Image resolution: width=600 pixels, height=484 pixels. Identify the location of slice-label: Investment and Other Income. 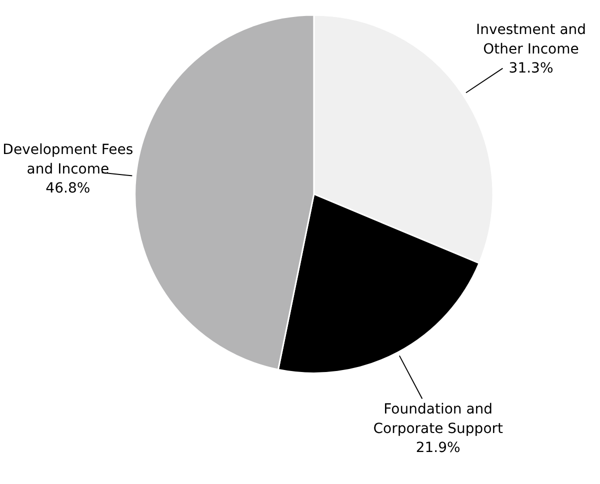
(531, 40).